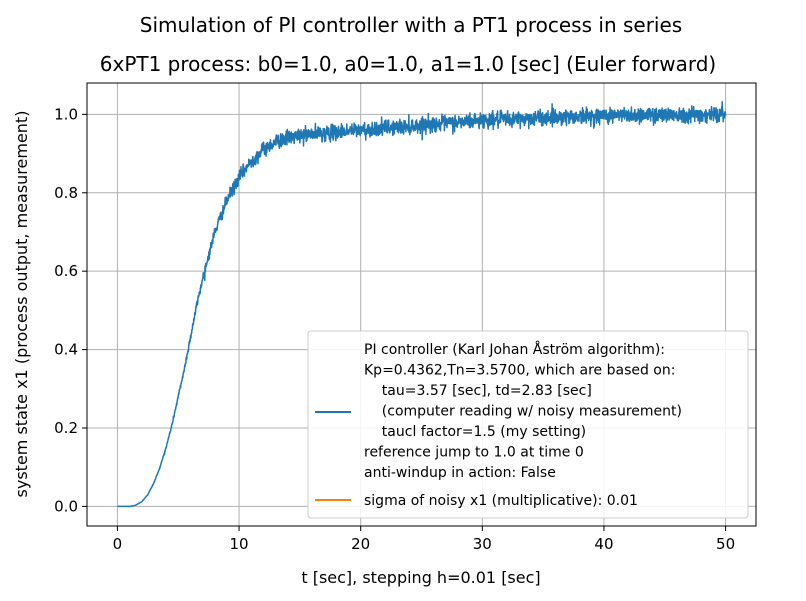  I want to click on legend-label-sigma: sigma of noisy x1 (multiplicative): 0.01, so click(501, 501).